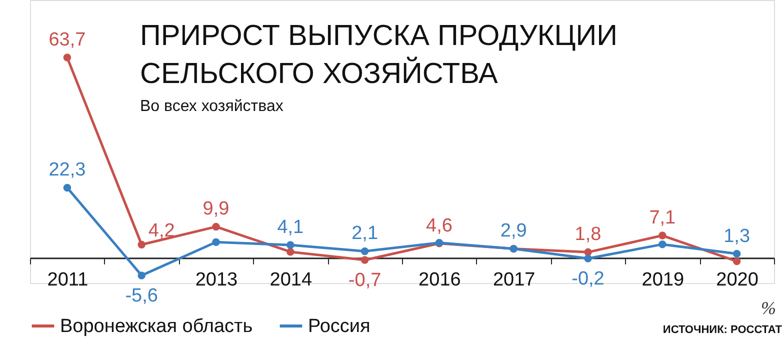 The height and width of the screenshot is (353, 782). I want to click on data-label: 4,2, so click(161, 231).